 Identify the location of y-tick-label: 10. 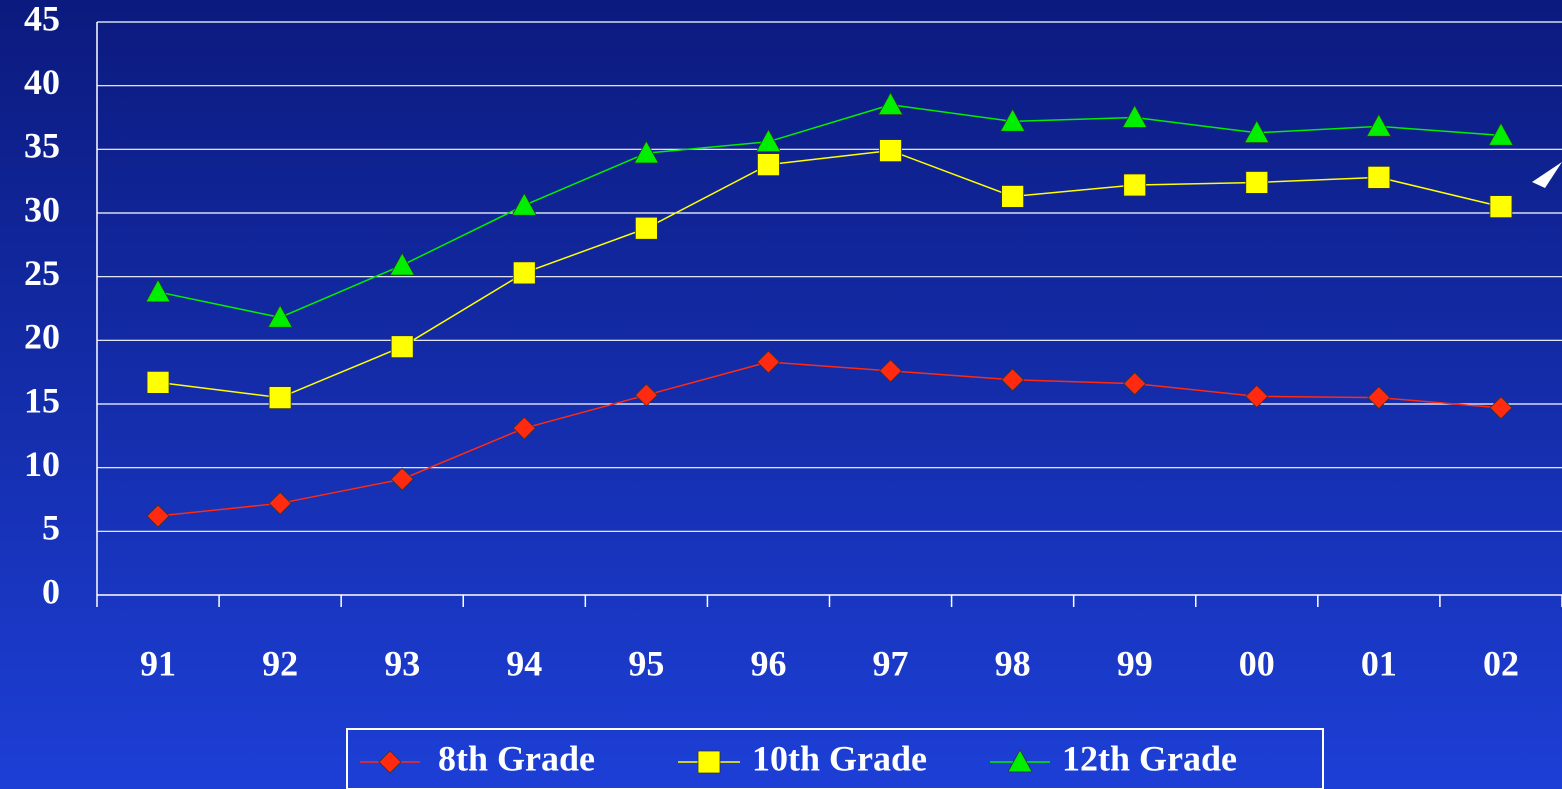
(42, 464).